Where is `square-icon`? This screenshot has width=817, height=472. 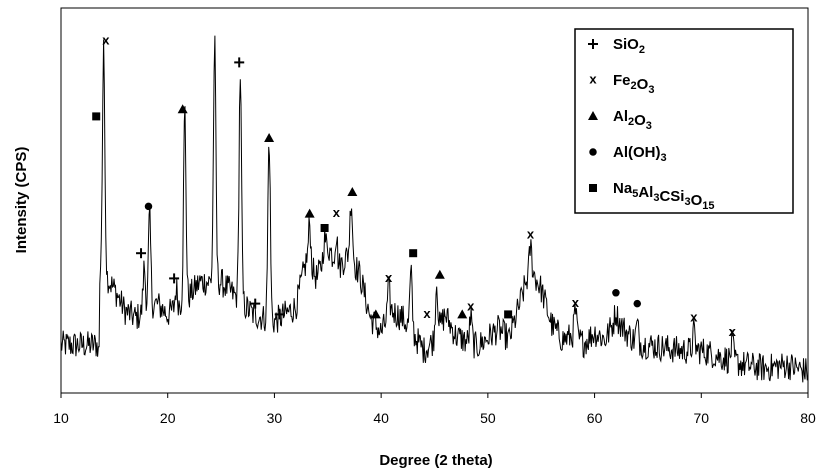 square-icon is located at coordinates (593, 188).